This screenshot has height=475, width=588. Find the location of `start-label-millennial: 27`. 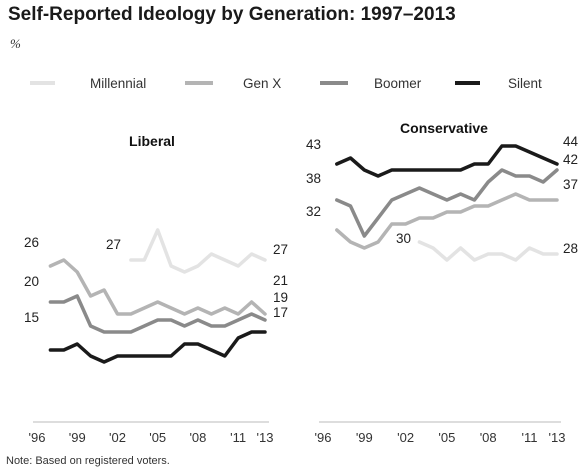

start-label-millennial: 27 is located at coordinates (113, 244).